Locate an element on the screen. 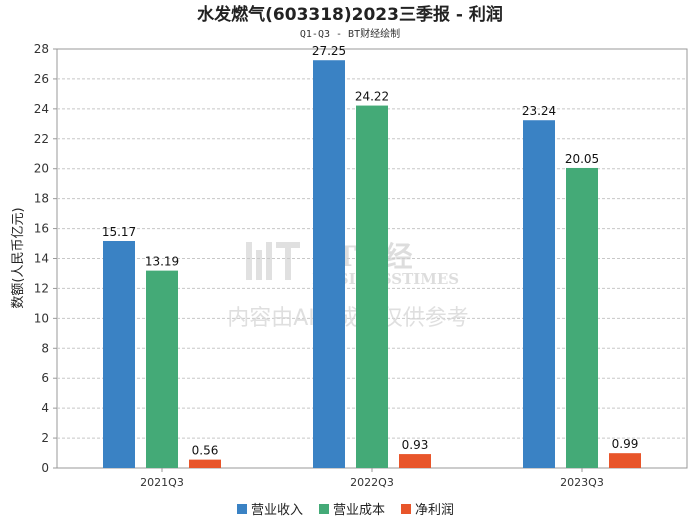 Image resolution: width=700 pixels, height=524 pixels. y-tick-label: 28 is located at coordinates (41, 49).